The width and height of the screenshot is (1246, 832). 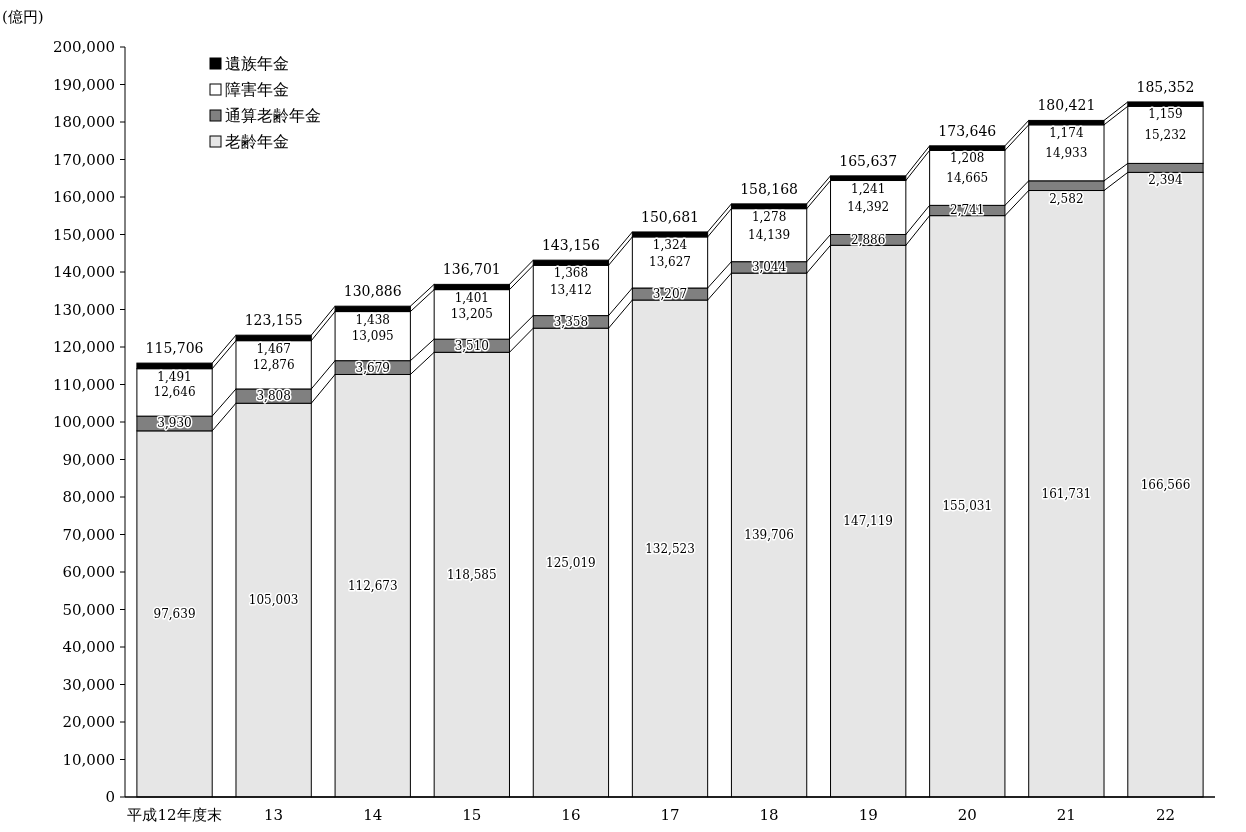 I want to click on data-label: 13,627, so click(x=670, y=262).